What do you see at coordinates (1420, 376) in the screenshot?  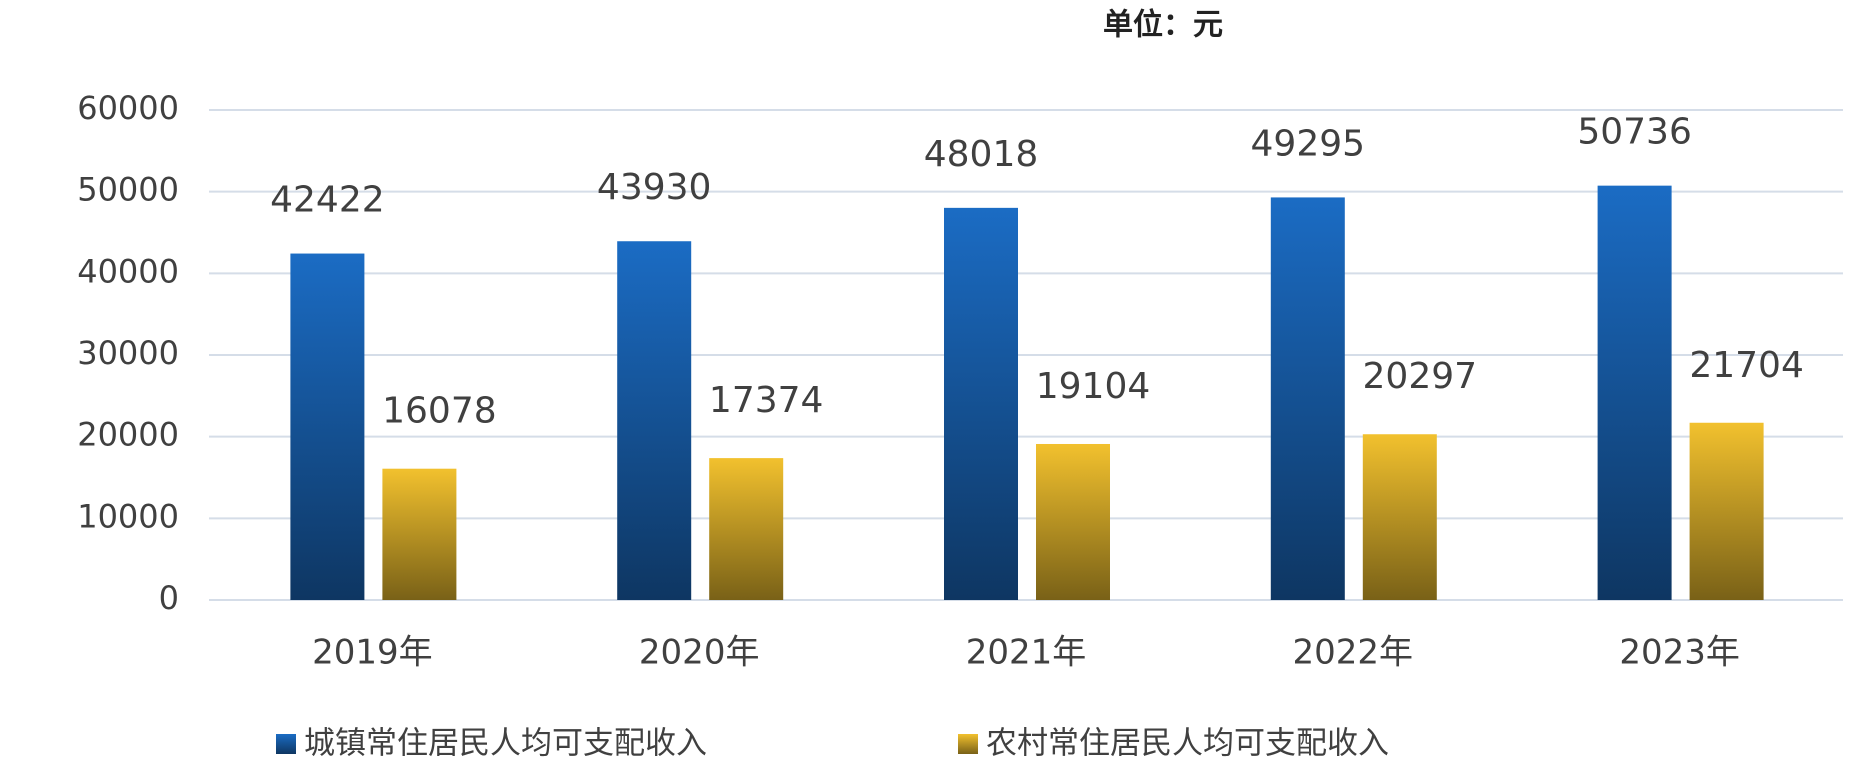 I see `data-label: 20297` at bounding box center [1420, 376].